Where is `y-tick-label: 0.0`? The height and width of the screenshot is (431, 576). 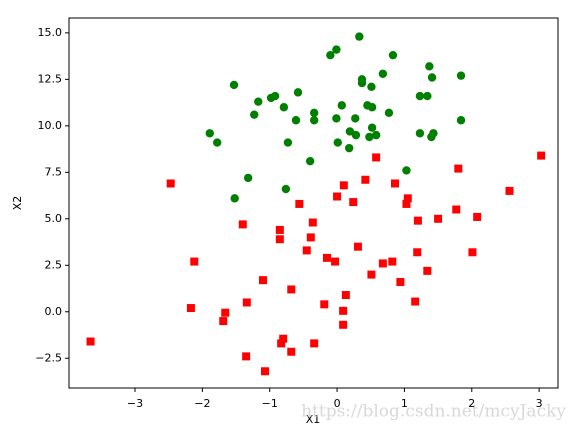 y-tick-label: 0.0 is located at coordinates (54, 311).